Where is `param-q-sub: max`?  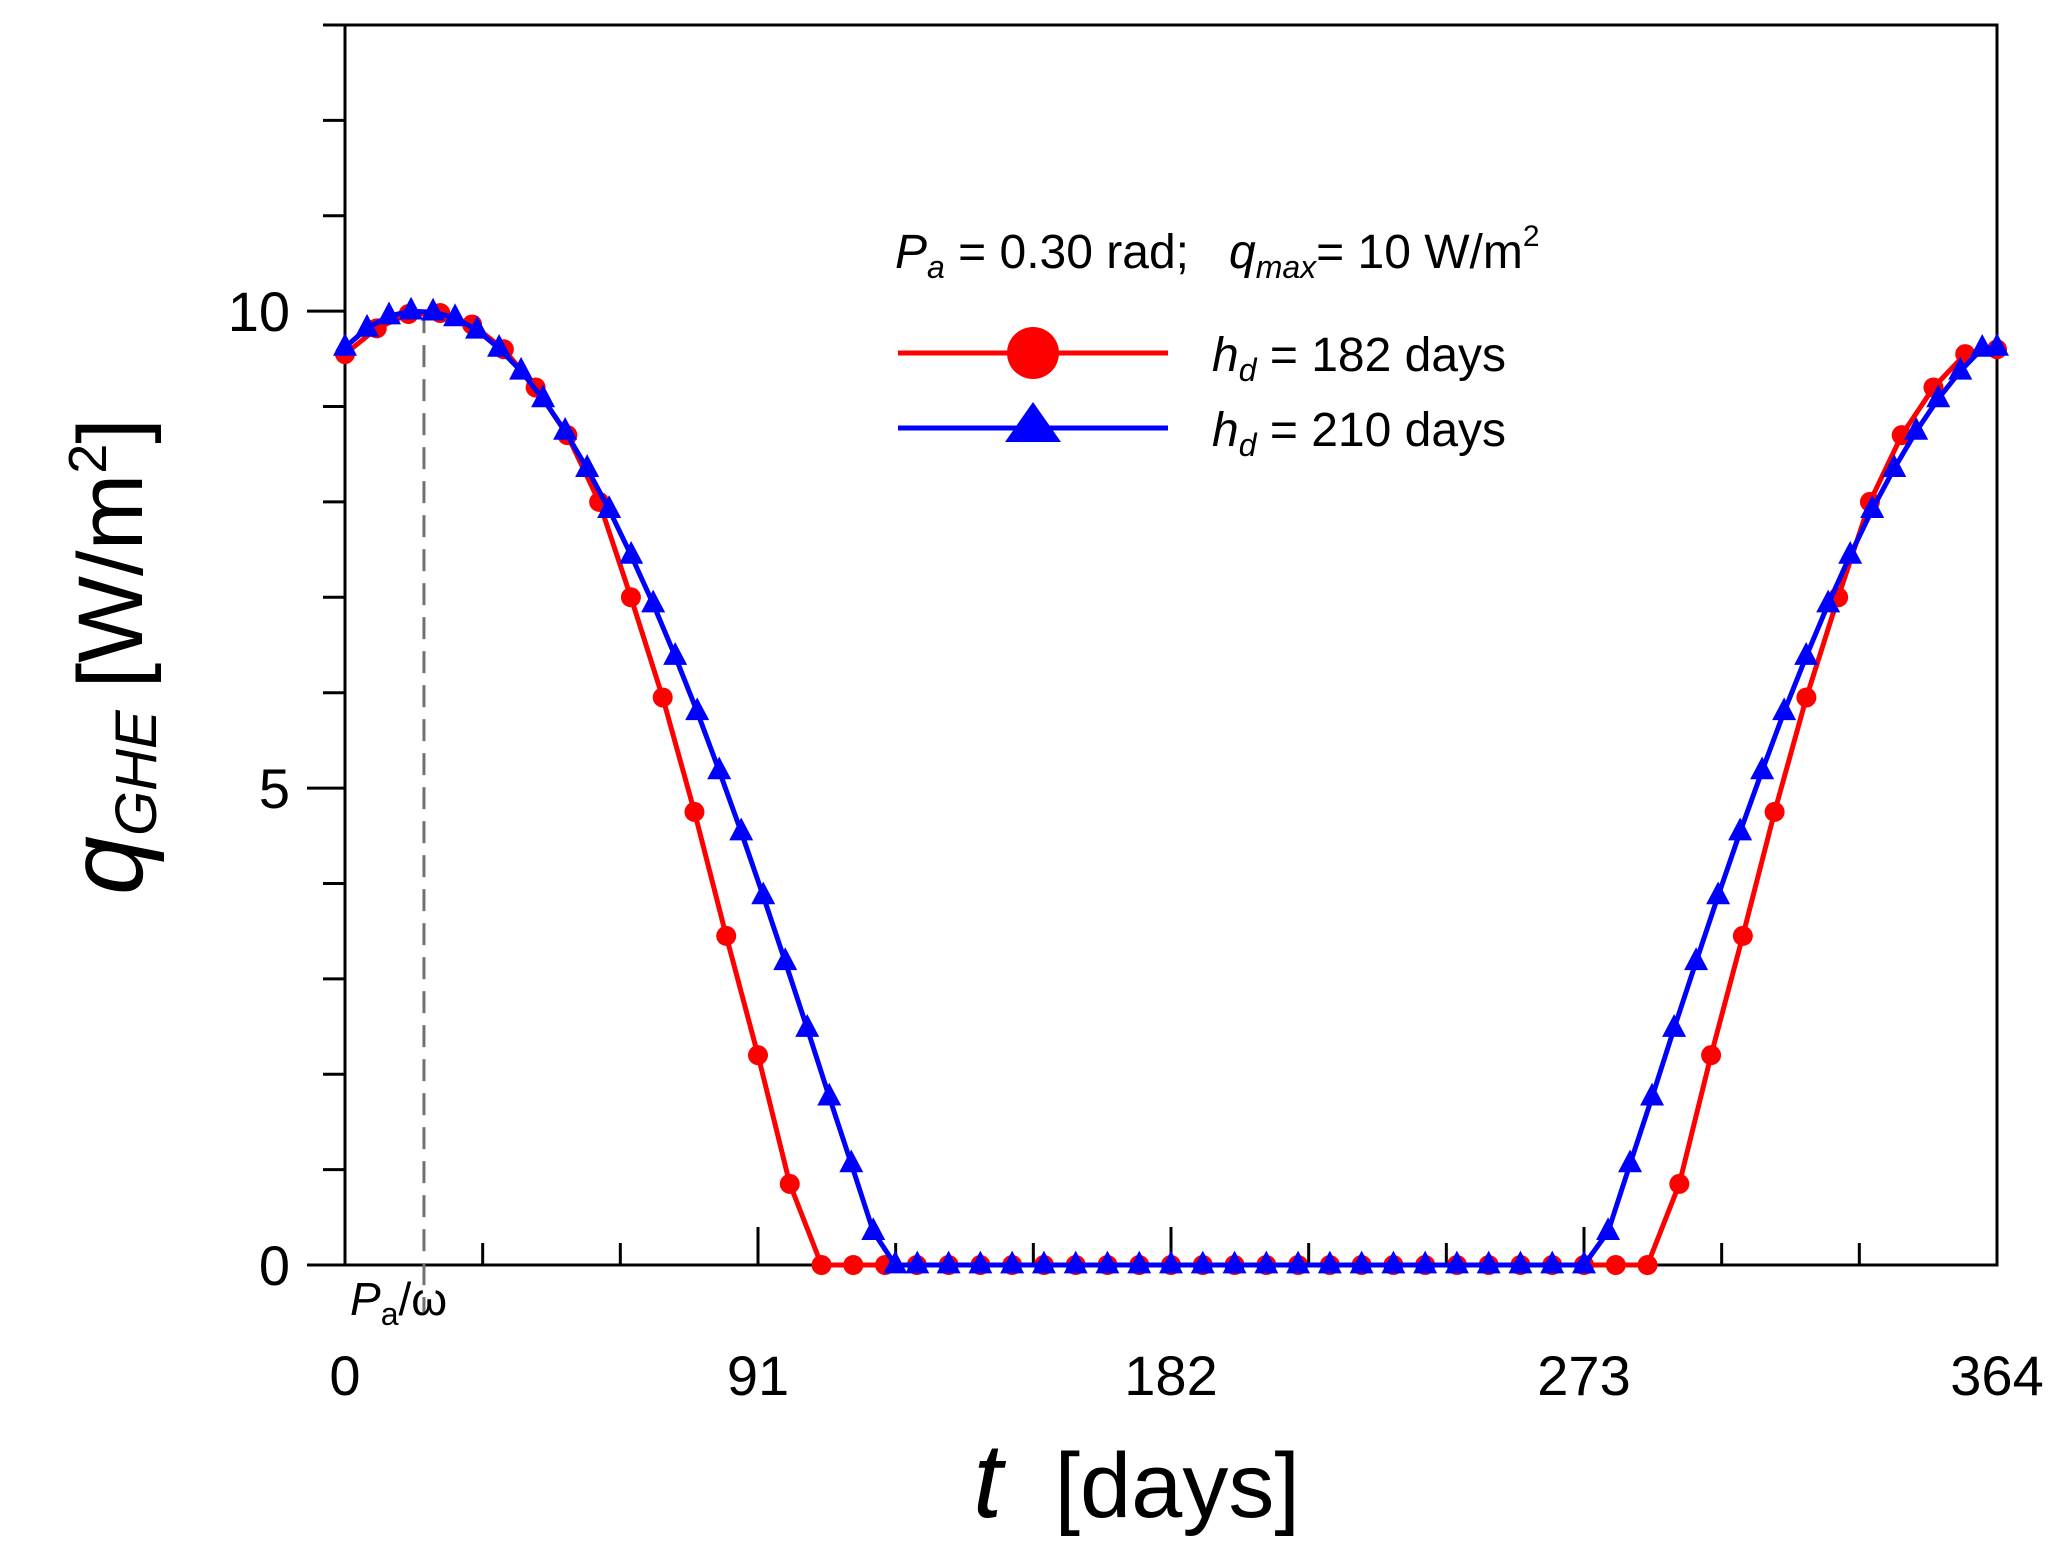
param-q-sub: max is located at coordinates (1286, 267).